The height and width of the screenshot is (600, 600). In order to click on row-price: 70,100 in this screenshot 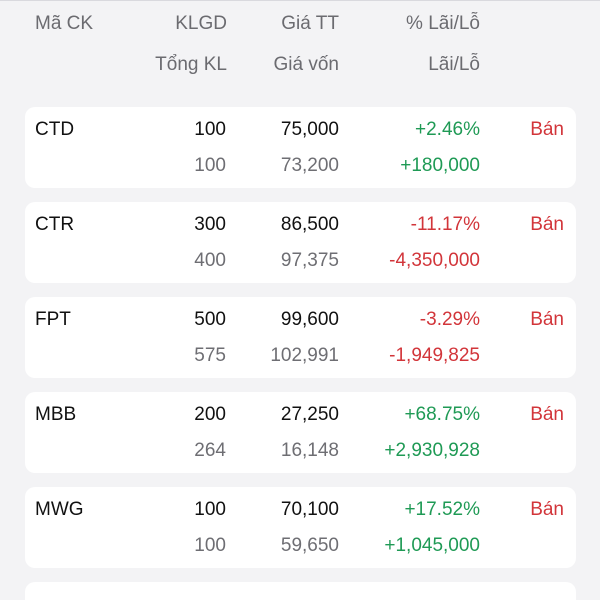, I will do `click(309, 509)`.